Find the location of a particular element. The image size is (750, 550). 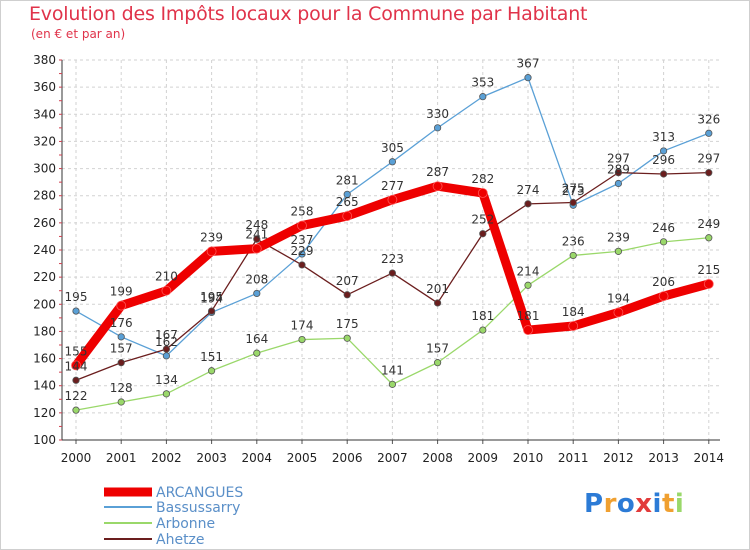

logo-letter: i is located at coordinates (657, 504).